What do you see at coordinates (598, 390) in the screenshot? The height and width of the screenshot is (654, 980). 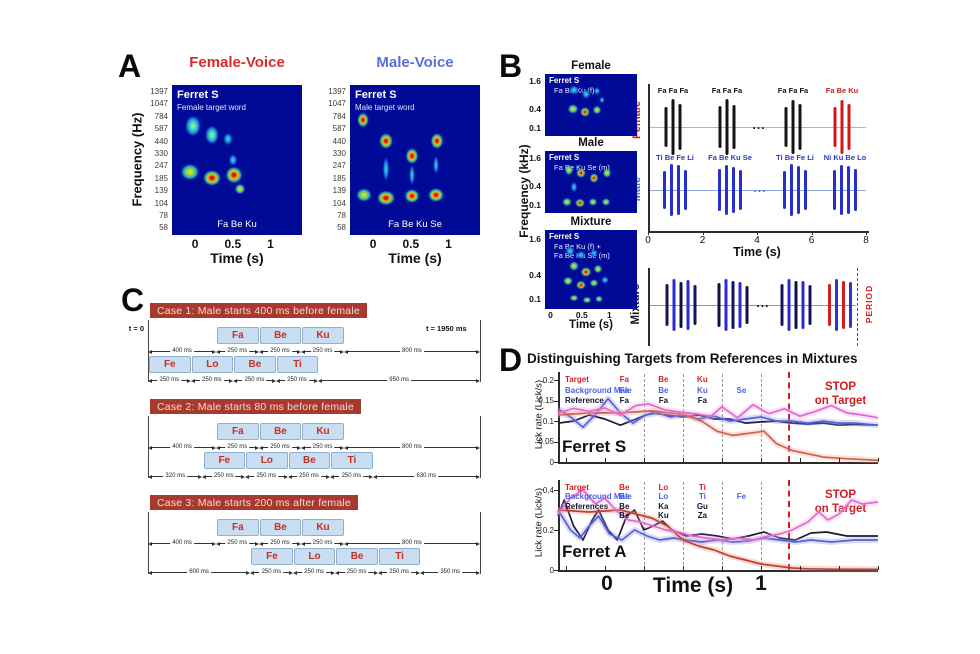 I see `legend-label: Background Male` at bounding box center [598, 390].